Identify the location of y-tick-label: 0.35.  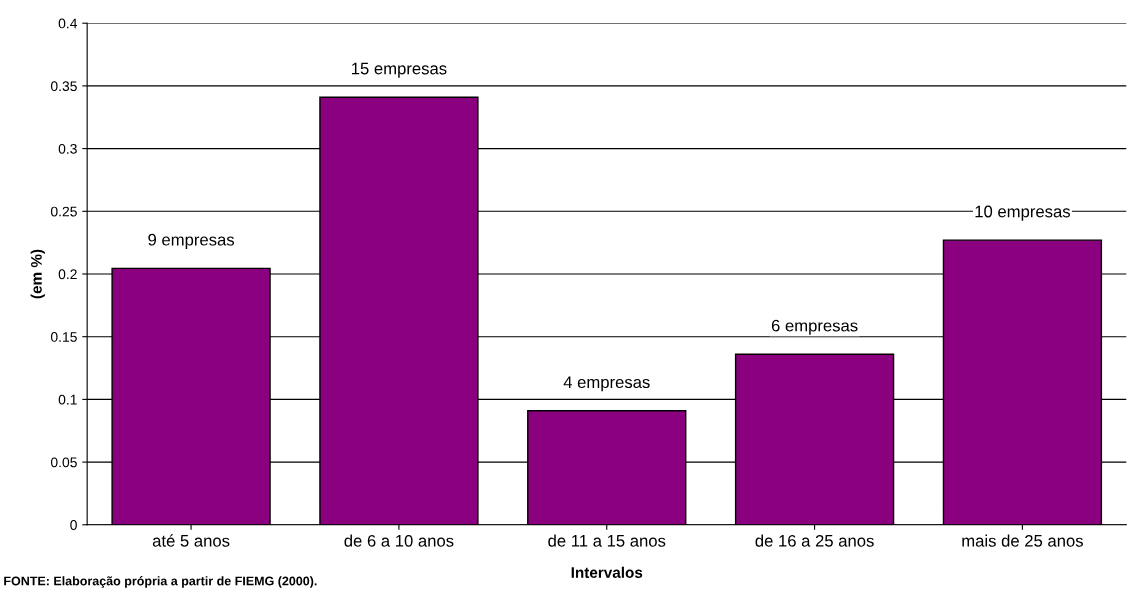
(63, 86).